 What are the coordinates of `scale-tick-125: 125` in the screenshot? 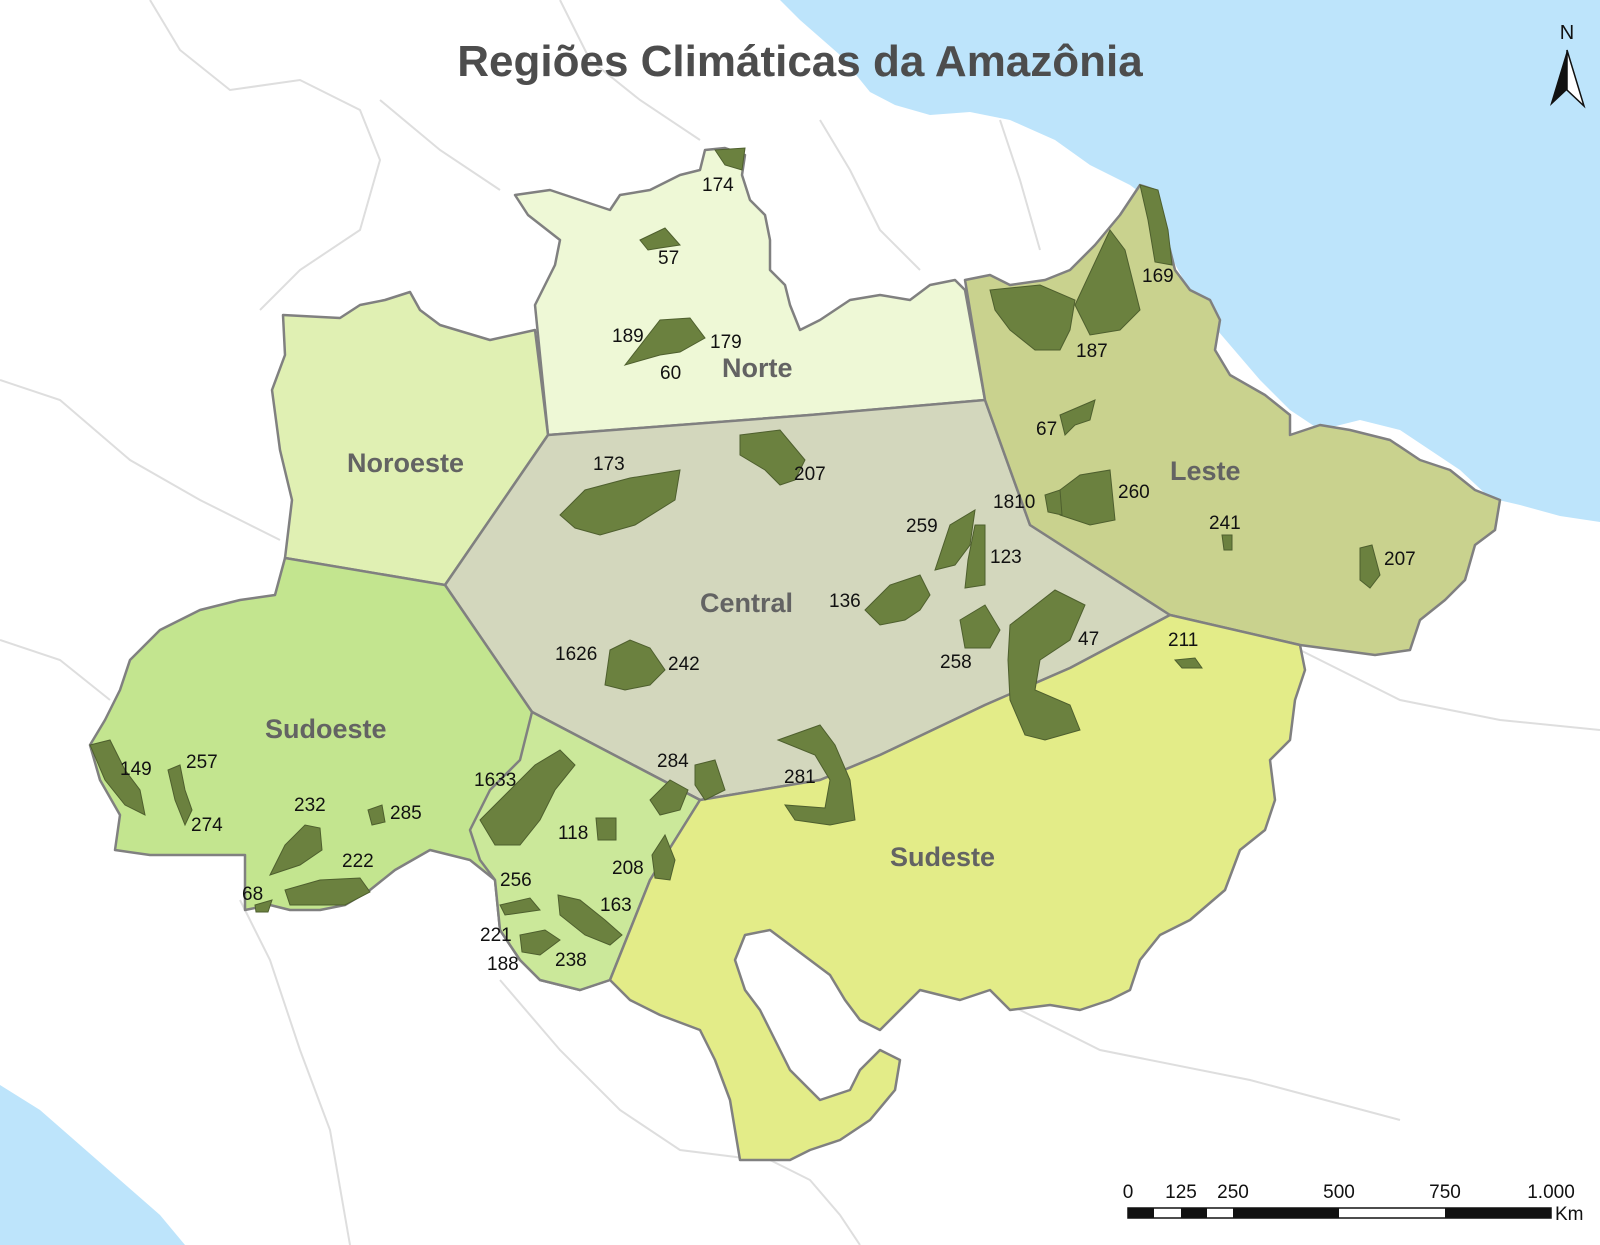 It's located at (1181, 1192).